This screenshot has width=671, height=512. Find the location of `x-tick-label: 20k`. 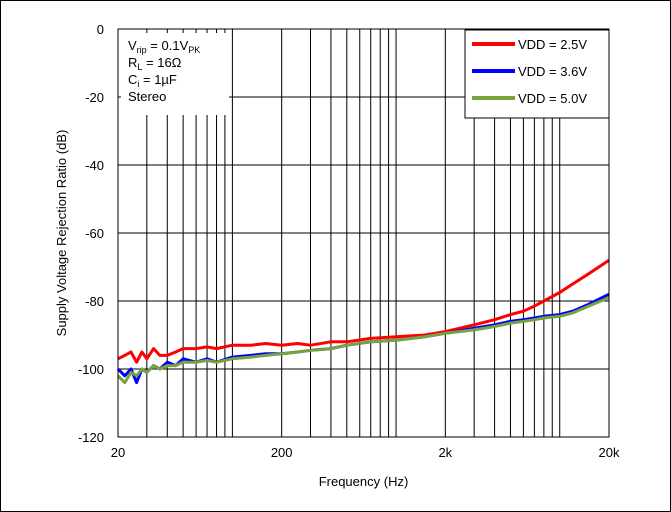

x-tick-label: 20k is located at coordinates (609, 452).